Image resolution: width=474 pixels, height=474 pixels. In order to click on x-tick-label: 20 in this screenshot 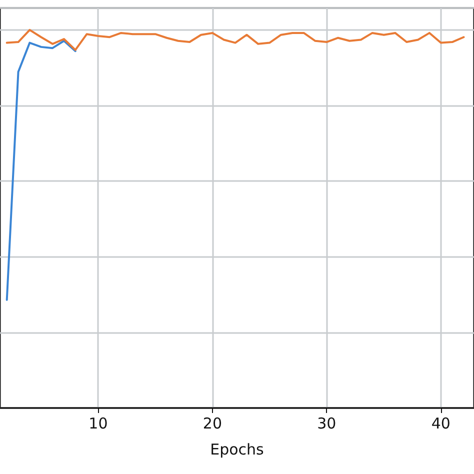, I will do `click(212, 423)`.